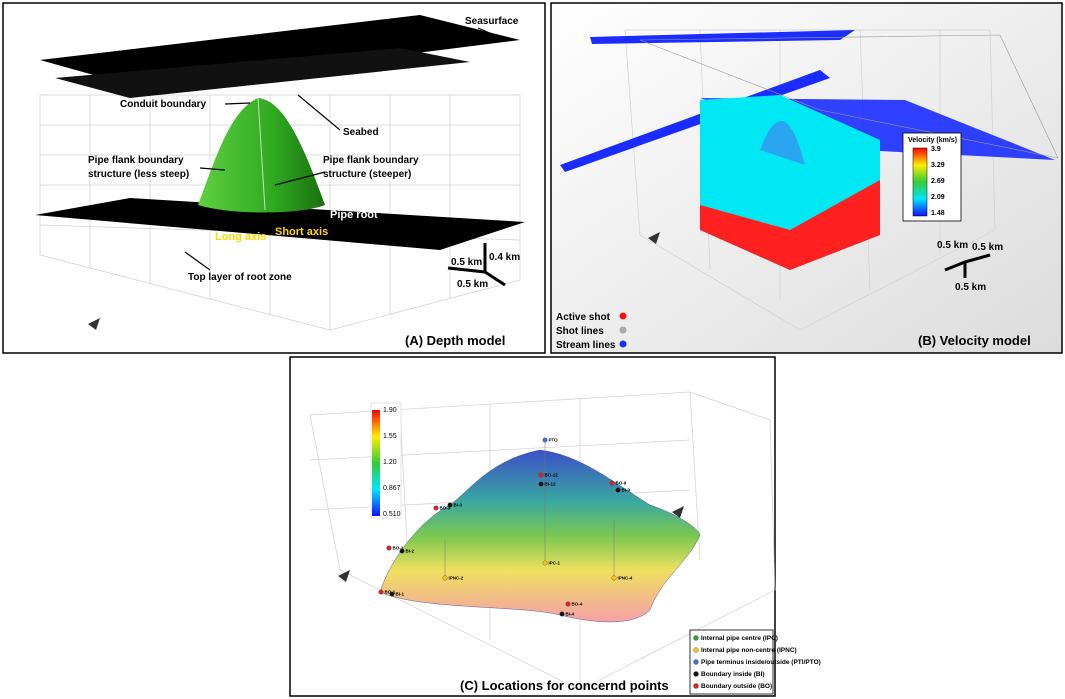  Describe the element at coordinates (739, 638) in the screenshot. I see `legend-label: Internal pipe centre (IPC)` at that location.